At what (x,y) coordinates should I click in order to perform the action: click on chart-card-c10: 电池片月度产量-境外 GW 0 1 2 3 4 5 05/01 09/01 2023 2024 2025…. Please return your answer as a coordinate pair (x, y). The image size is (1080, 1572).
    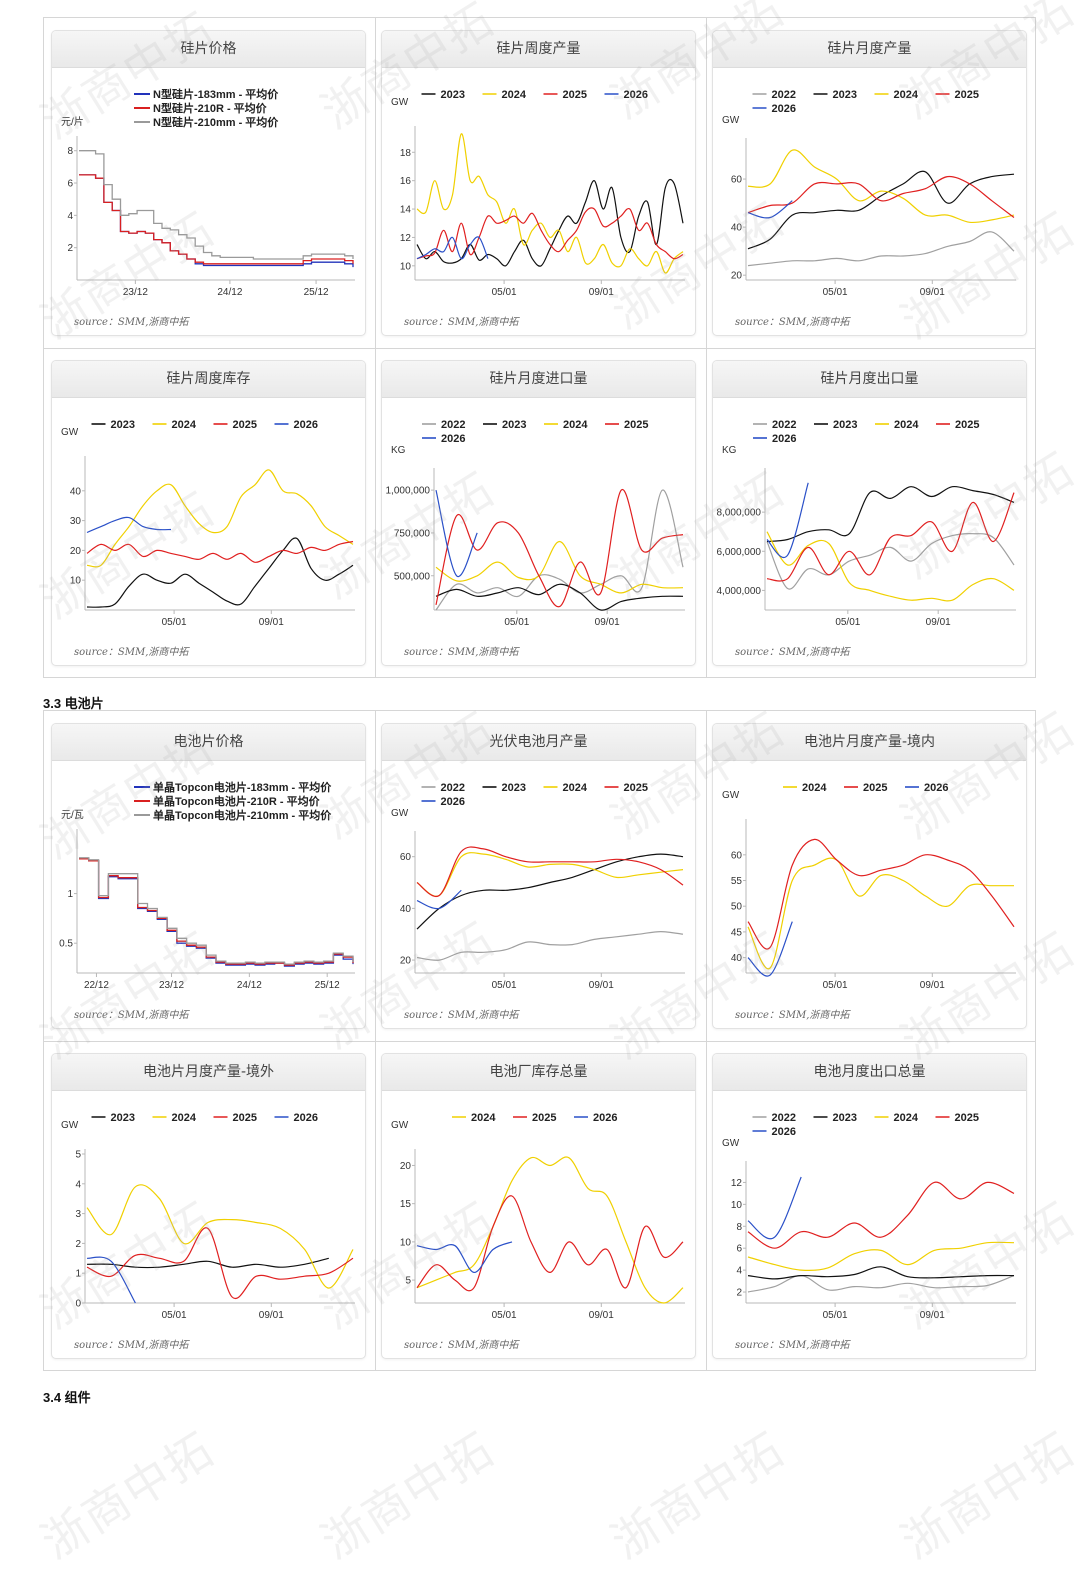
    Looking at the image, I should click on (208, 1206).